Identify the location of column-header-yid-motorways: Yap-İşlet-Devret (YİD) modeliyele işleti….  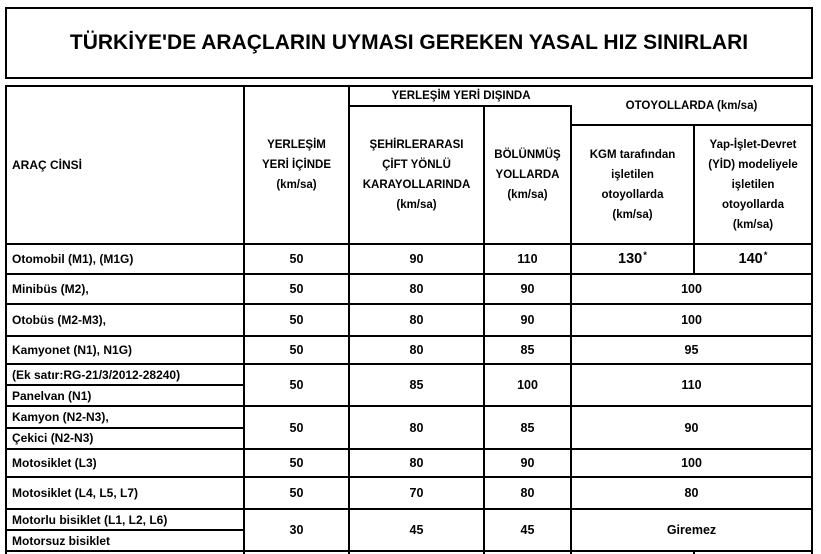
(753, 184).